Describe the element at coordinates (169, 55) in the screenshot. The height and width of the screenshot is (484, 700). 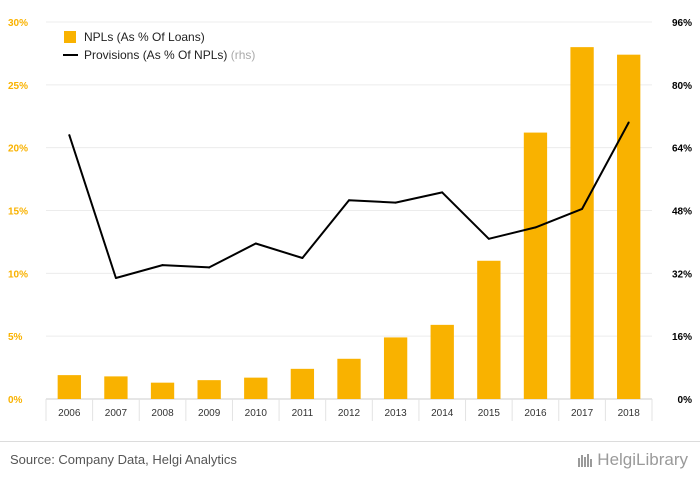
I see `legend-label-provisions: Provisions (As % Of NPLs) (rhs)` at that location.